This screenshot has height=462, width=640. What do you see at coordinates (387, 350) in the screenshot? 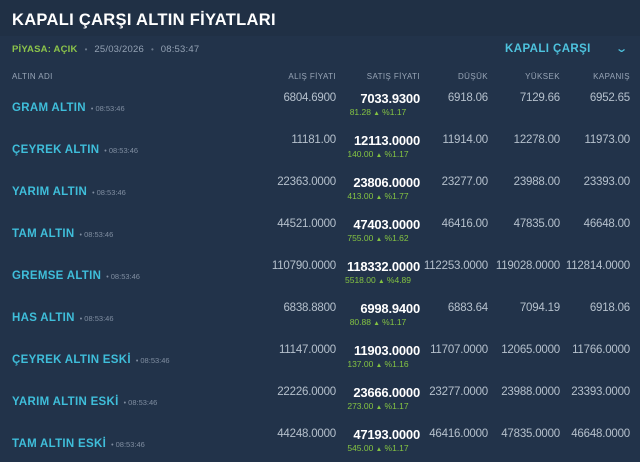
I see `sell-price: 11903.0000` at bounding box center [387, 350].